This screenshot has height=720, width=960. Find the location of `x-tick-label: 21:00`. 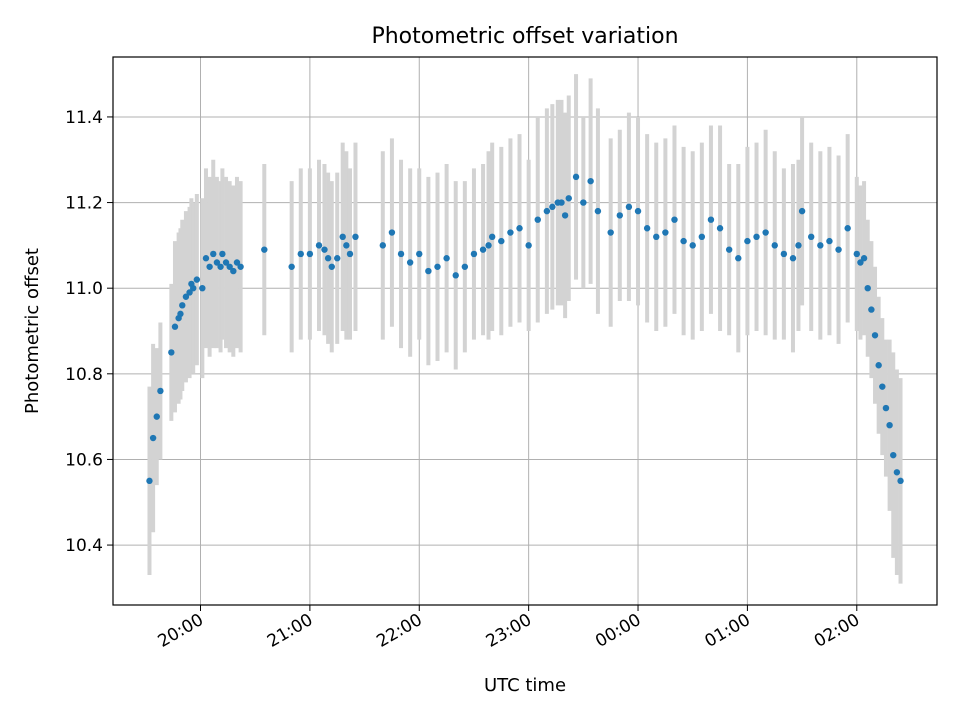

x-tick-label: 21:00 is located at coordinates (290, 631).